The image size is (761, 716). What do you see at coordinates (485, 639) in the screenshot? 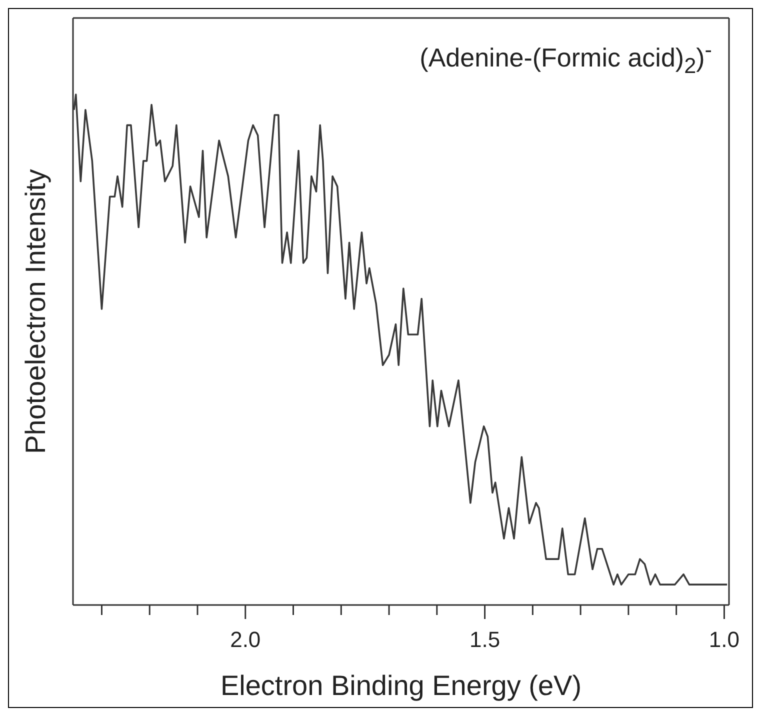
I see `x-tick-label: 1.5` at bounding box center [485, 639].